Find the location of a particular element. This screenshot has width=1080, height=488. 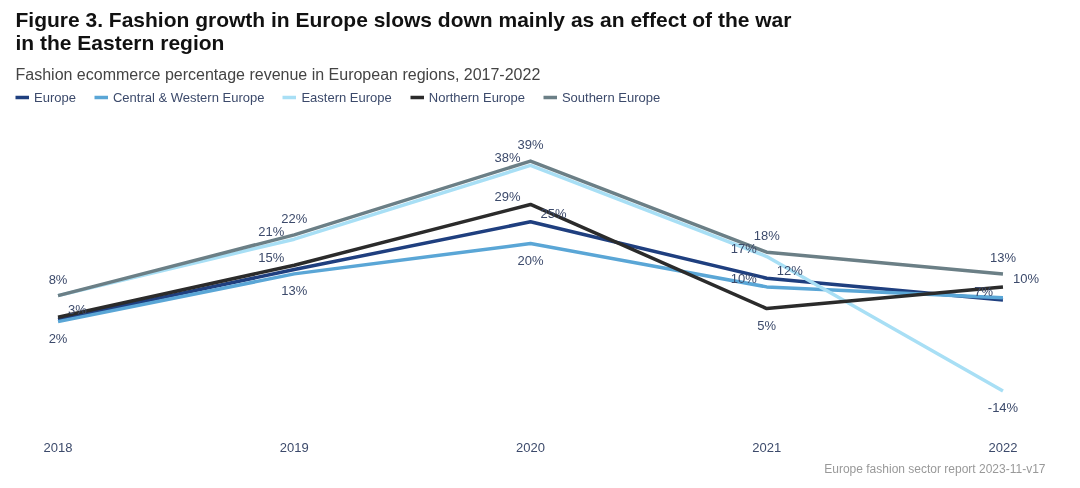

legend-label: Eastern Europe is located at coordinates (346, 97).